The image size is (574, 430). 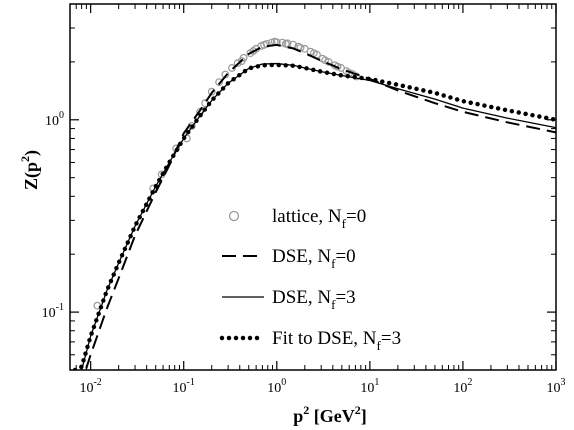 I want to click on legend-label: DSE, Nf=0, so click(x=314, y=258).